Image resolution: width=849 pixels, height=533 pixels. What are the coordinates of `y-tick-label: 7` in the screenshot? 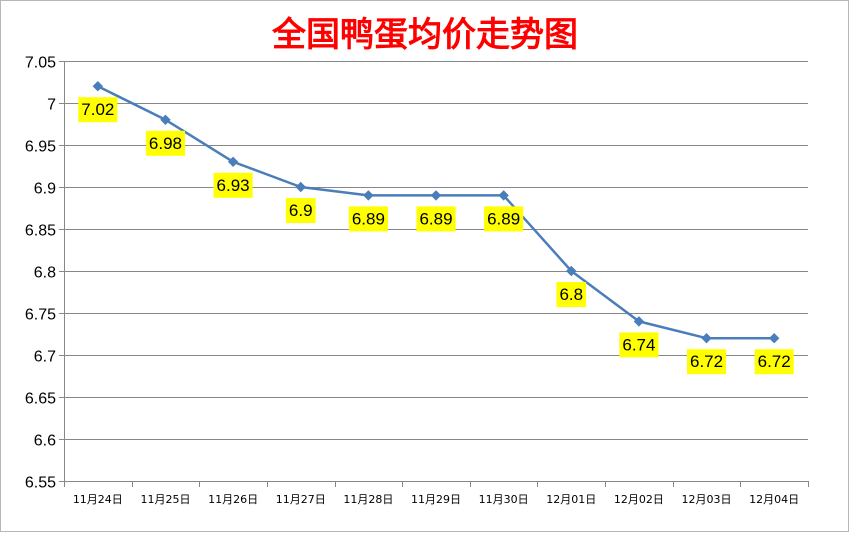 It's located at (51, 105).